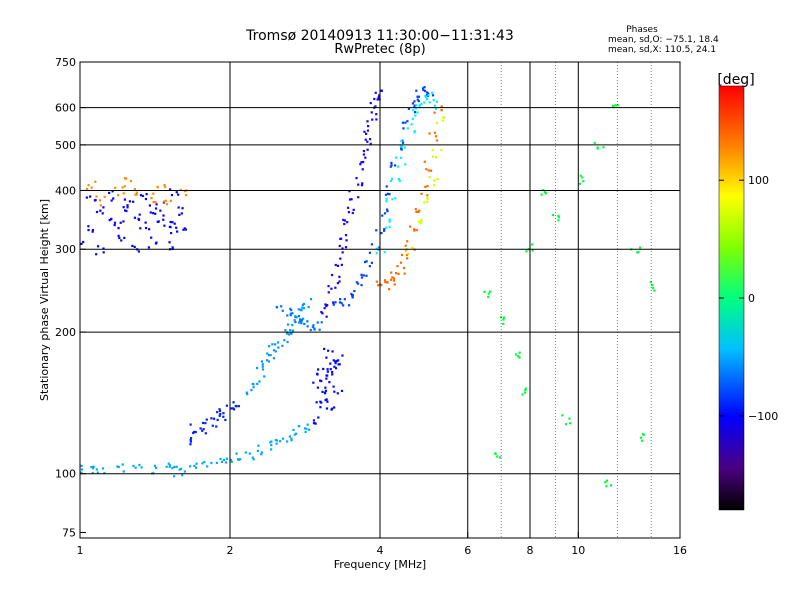 Image resolution: width=800 pixels, height=600 pixels. Describe the element at coordinates (751, 298) in the screenshot. I see `colorbar-tick-label: 0` at that location.